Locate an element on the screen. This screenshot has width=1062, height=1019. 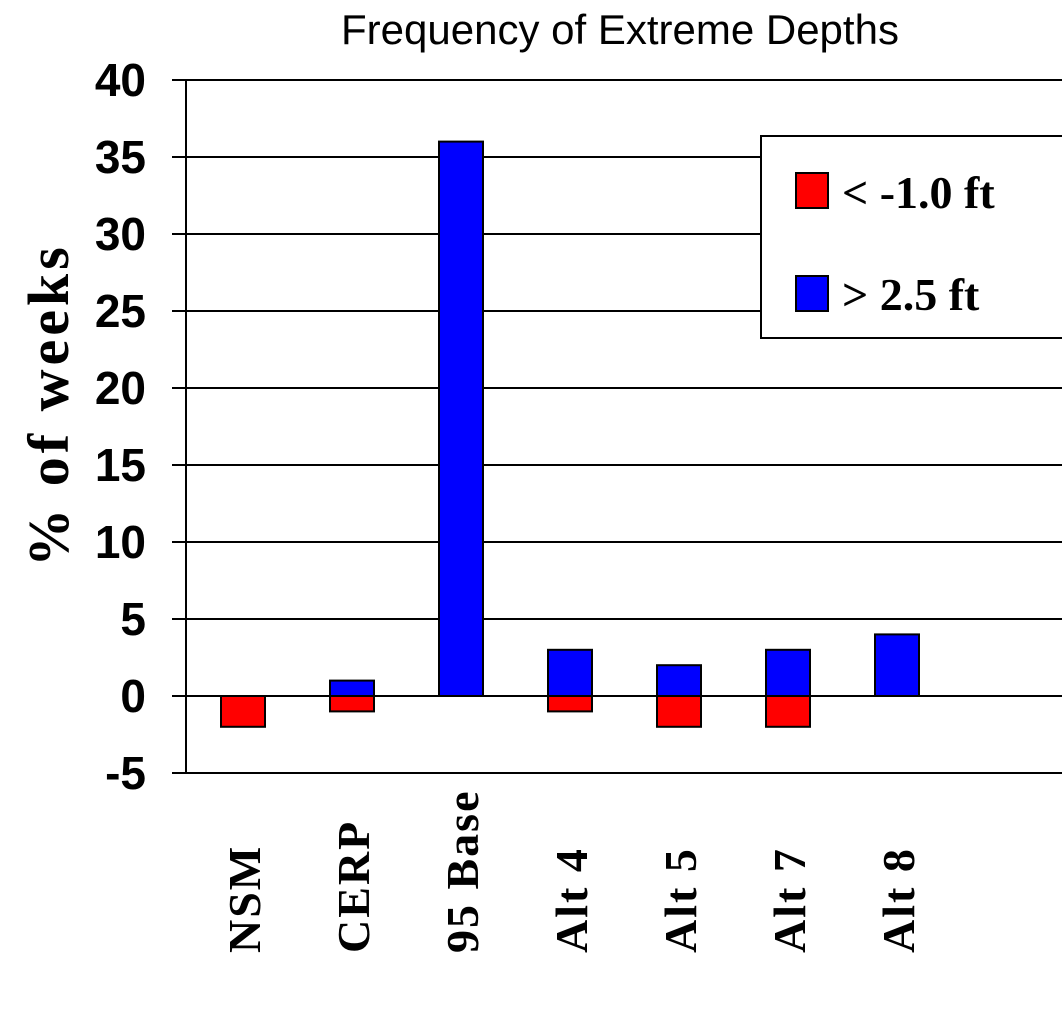
x-tick-label-4: Alt 5 is located at coordinates (680, 900).